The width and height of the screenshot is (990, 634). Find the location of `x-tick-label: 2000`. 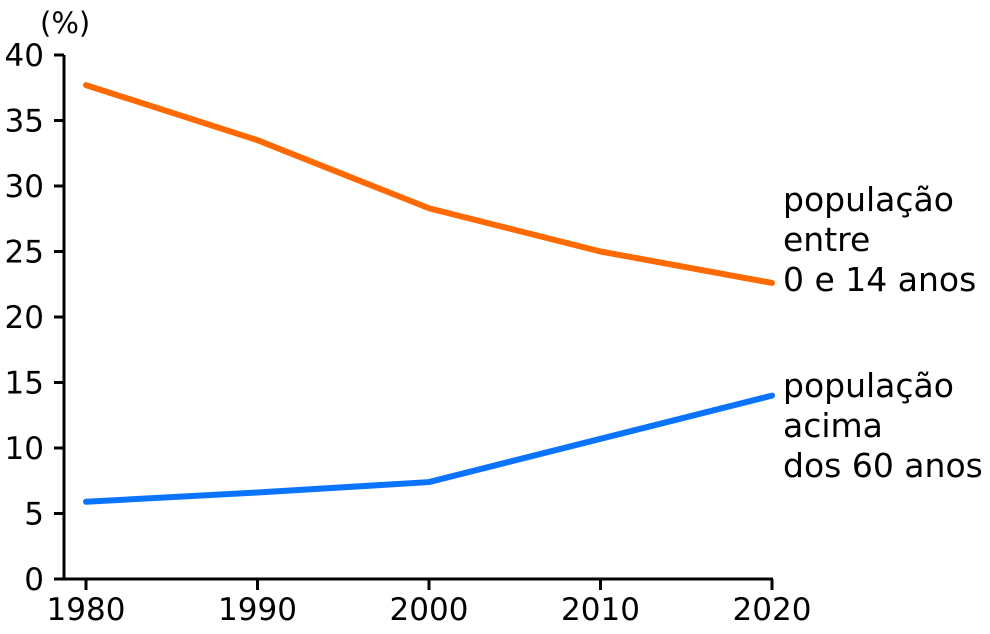

x-tick-label: 2000 is located at coordinates (429, 610).